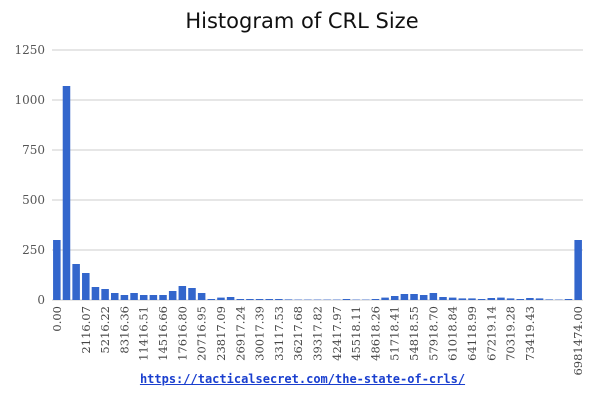  I want to click on x-tick-label: 2116.07, so click(86, 330).